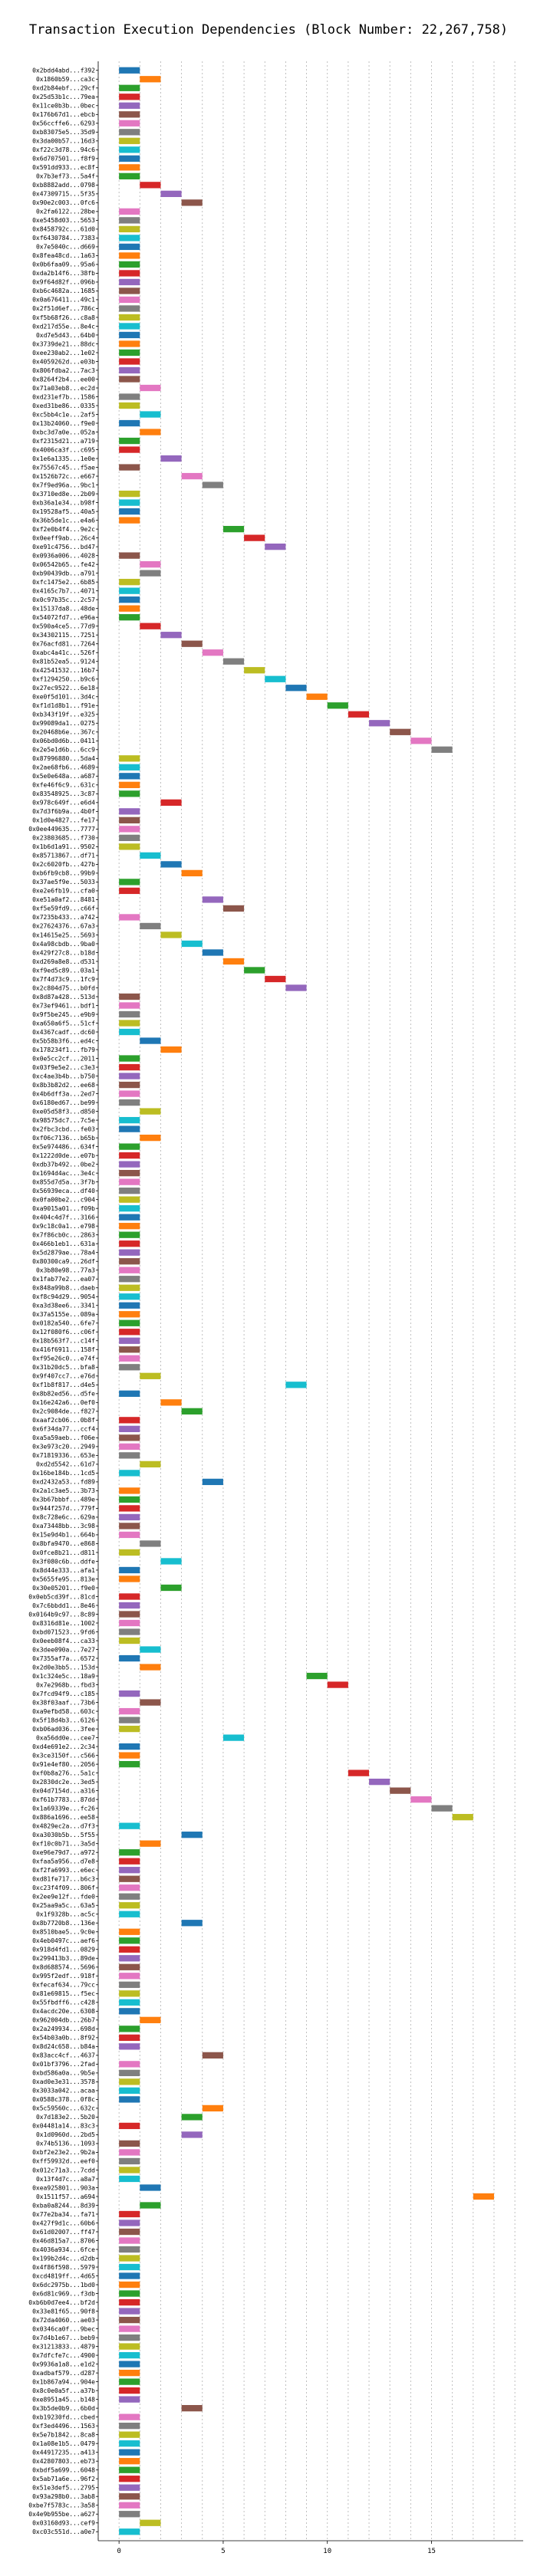 Image resolution: width=537 pixels, height=2576 pixels. Describe the element at coordinates (63, 1933) in the screenshot. I see `transaction-label: 0x8510bae5...9c0e` at that location.